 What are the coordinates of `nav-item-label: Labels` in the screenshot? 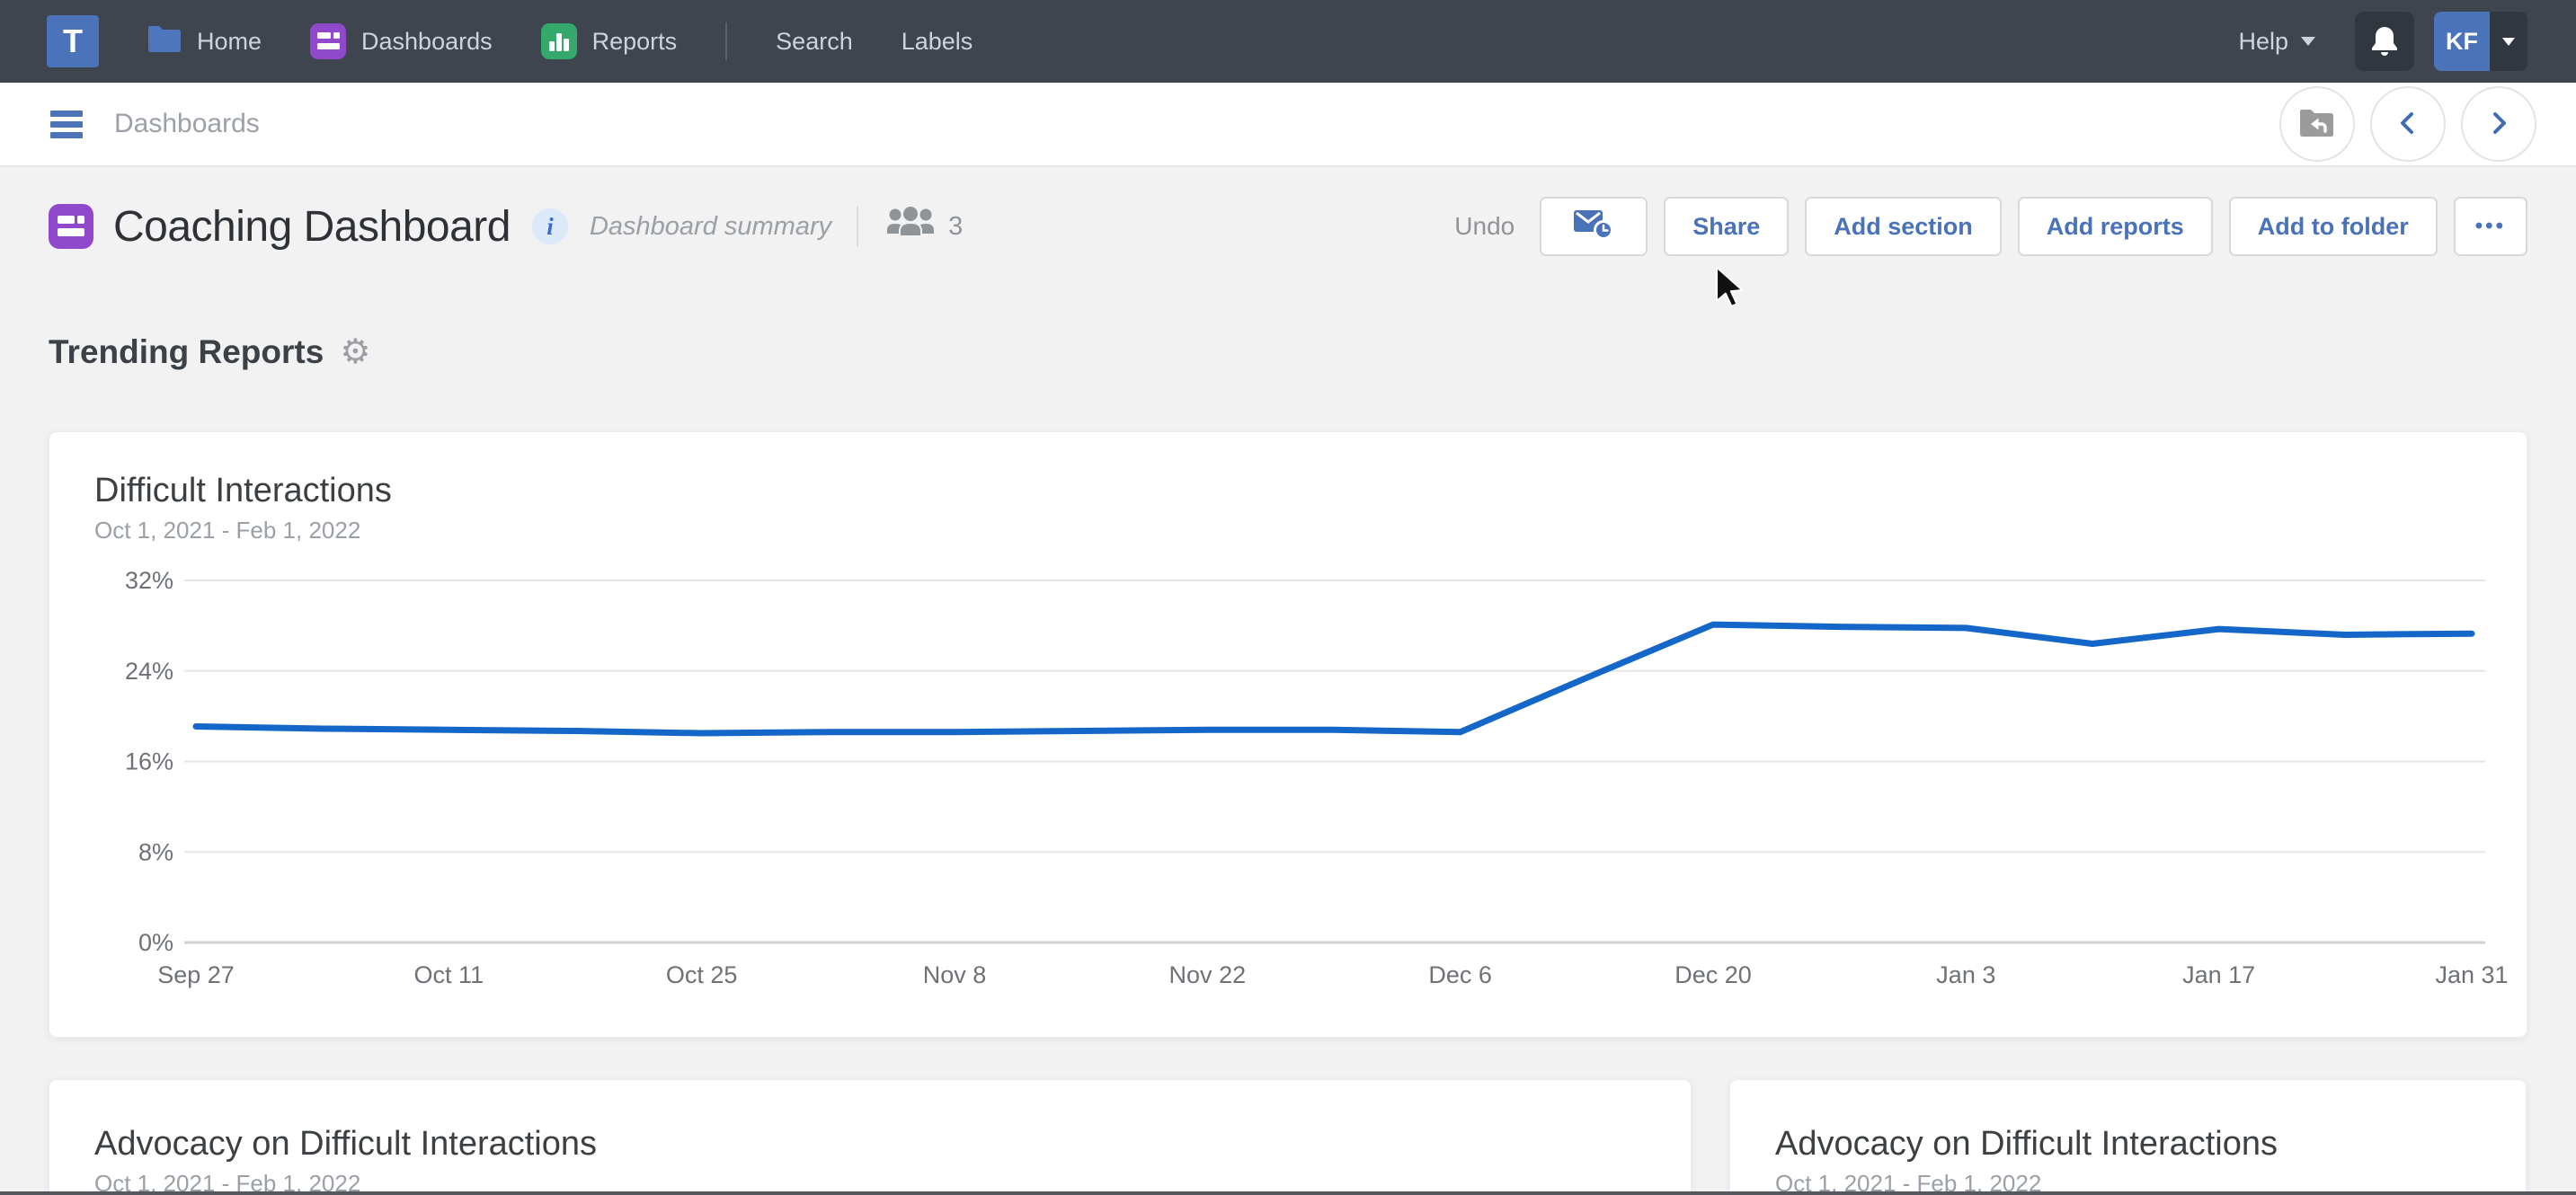 It's located at (937, 41).